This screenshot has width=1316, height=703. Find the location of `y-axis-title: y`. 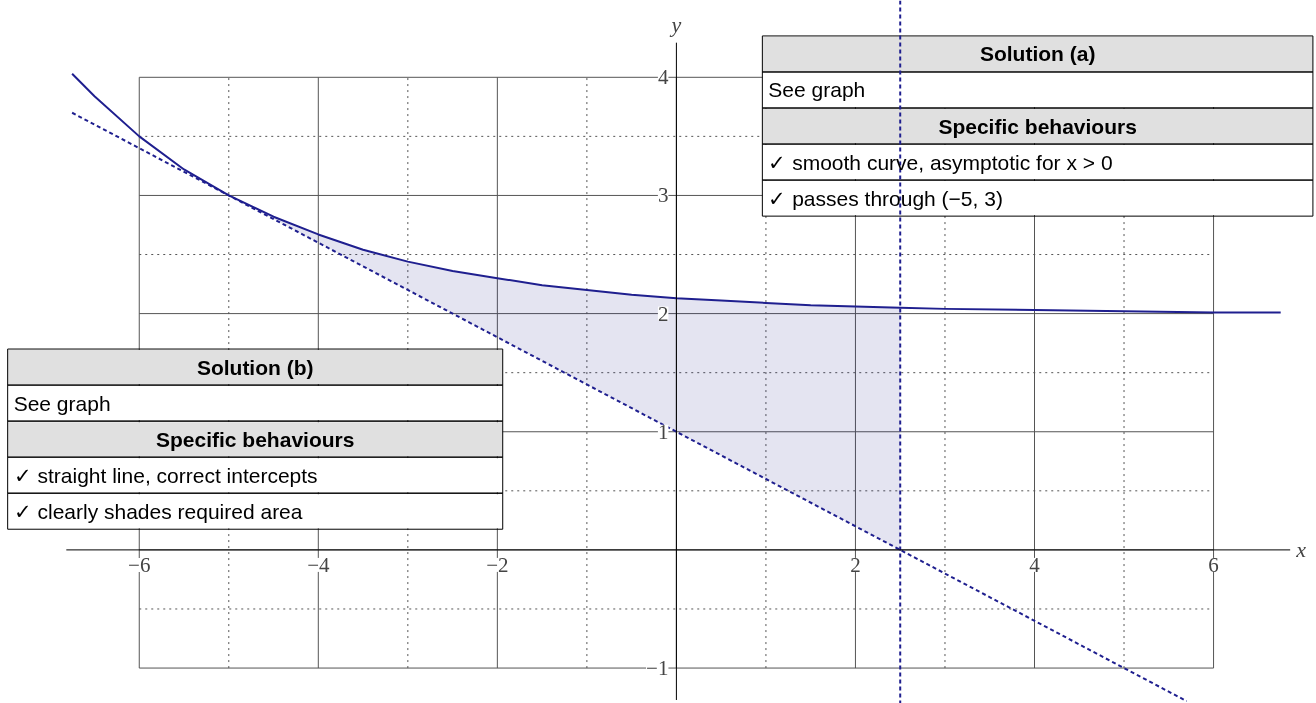

y-axis-title: y is located at coordinates (675, 24).